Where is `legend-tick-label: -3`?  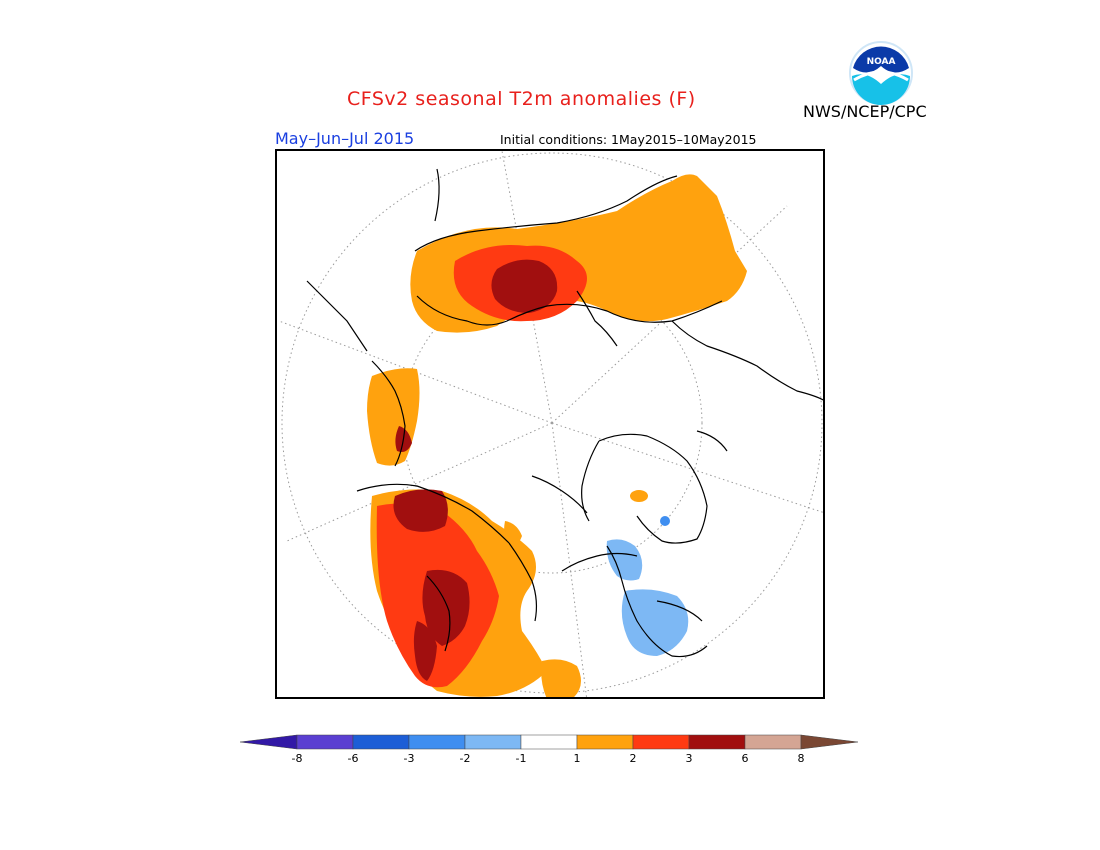
legend-tick-label: -3 is located at coordinates (409, 758).